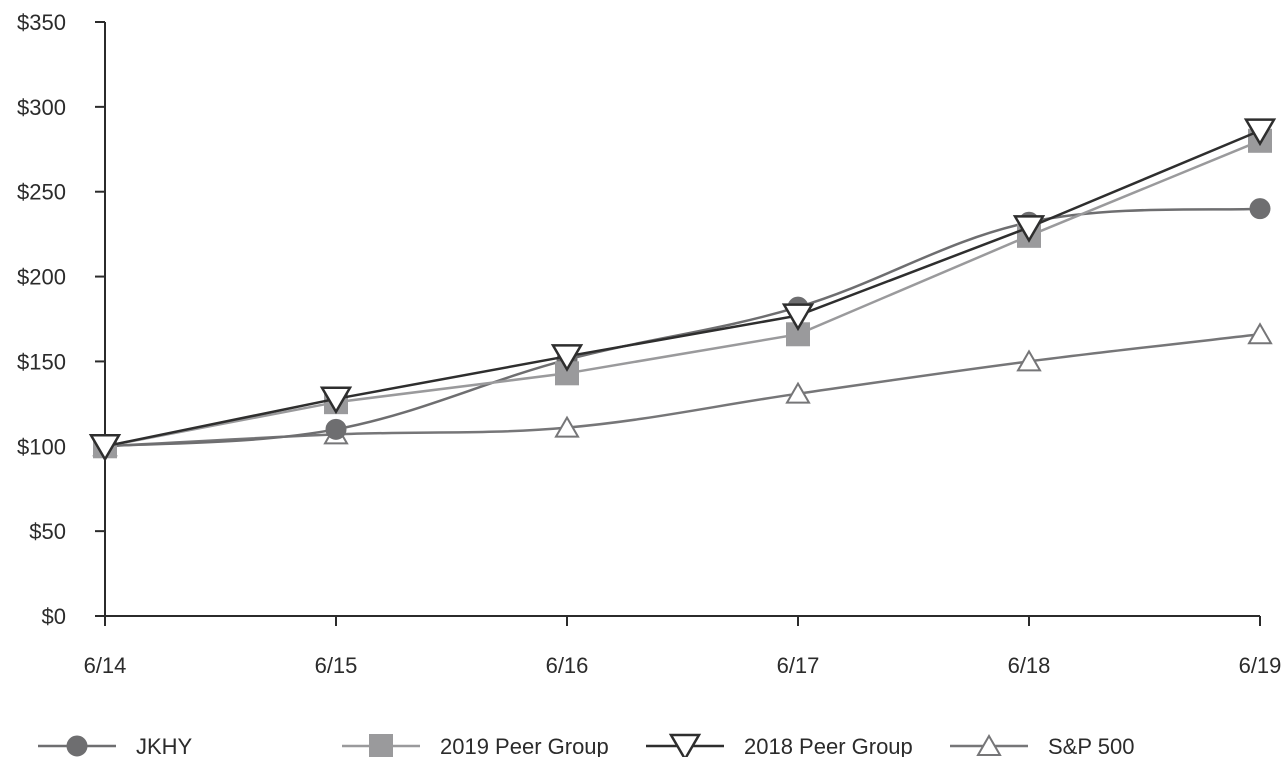 The width and height of the screenshot is (1286, 762). What do you see at coordinates (828, 745) in the screenshot?
I see `legend-label: 2018 Peer Group` at bounding box center [828, 745].